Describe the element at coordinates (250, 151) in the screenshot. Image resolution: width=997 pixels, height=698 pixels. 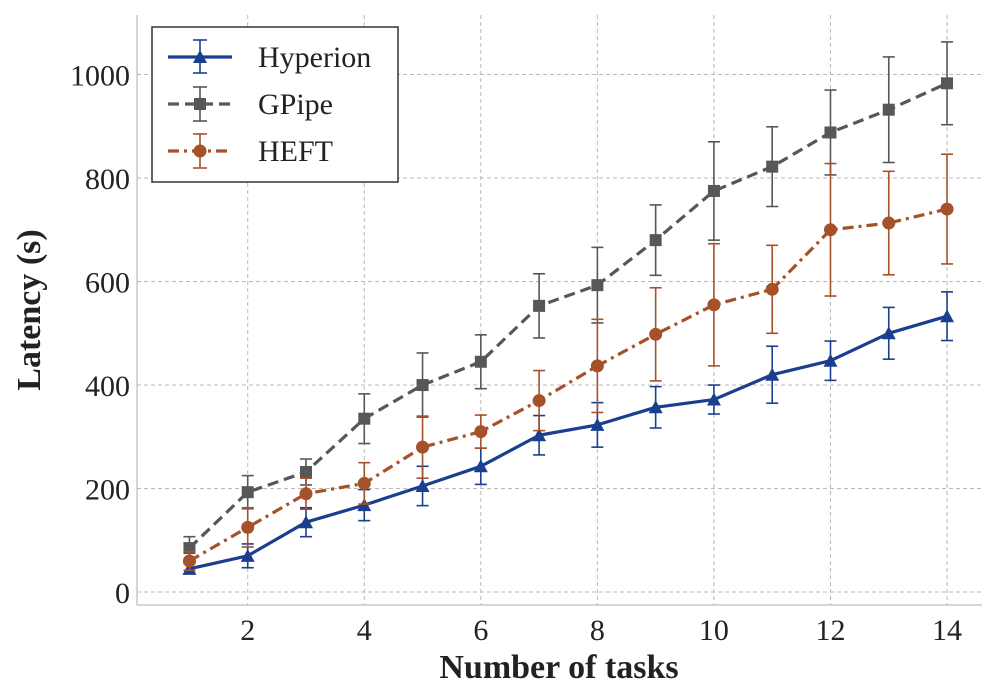
I see `legend-entry-heft: HEFT` at that location.